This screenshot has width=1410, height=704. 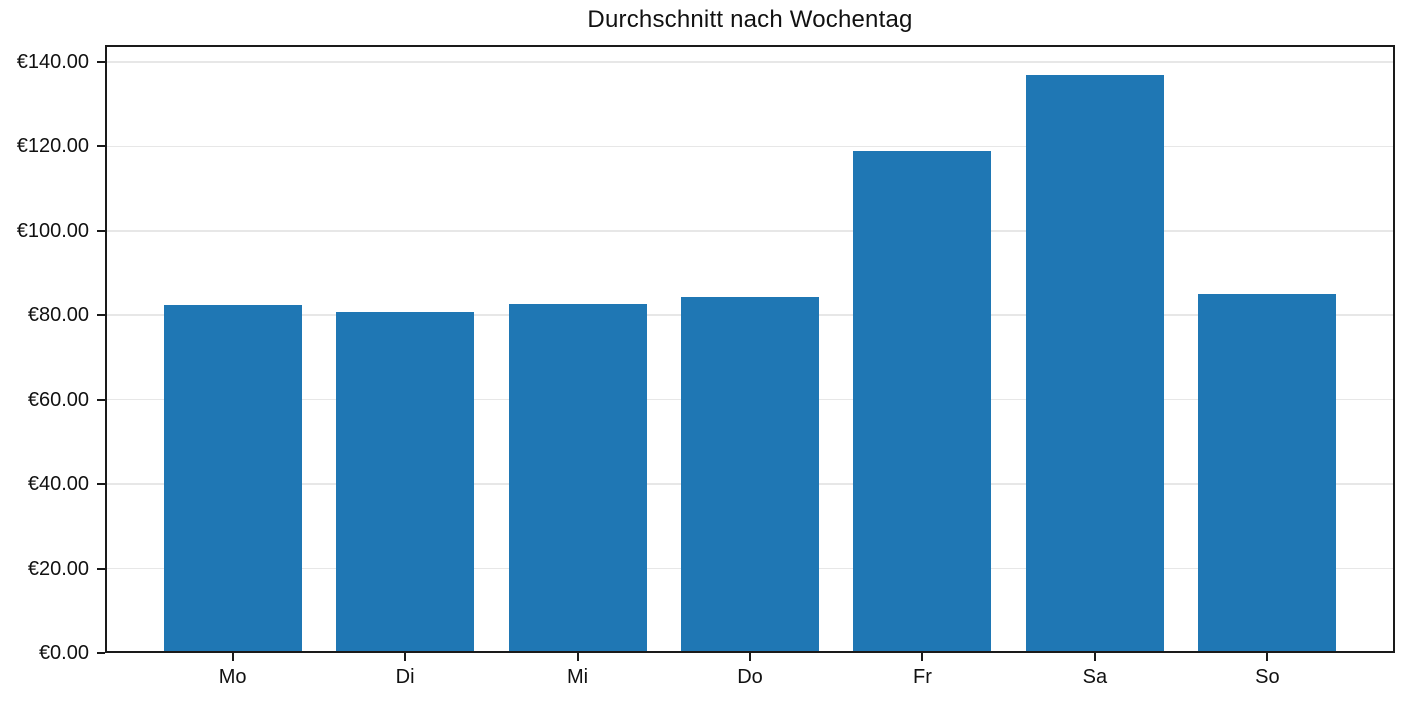 What do you see at coordinates (1094, 363) in the screenshot?
I see `bar-sa` at bounding box center [1094, 363].